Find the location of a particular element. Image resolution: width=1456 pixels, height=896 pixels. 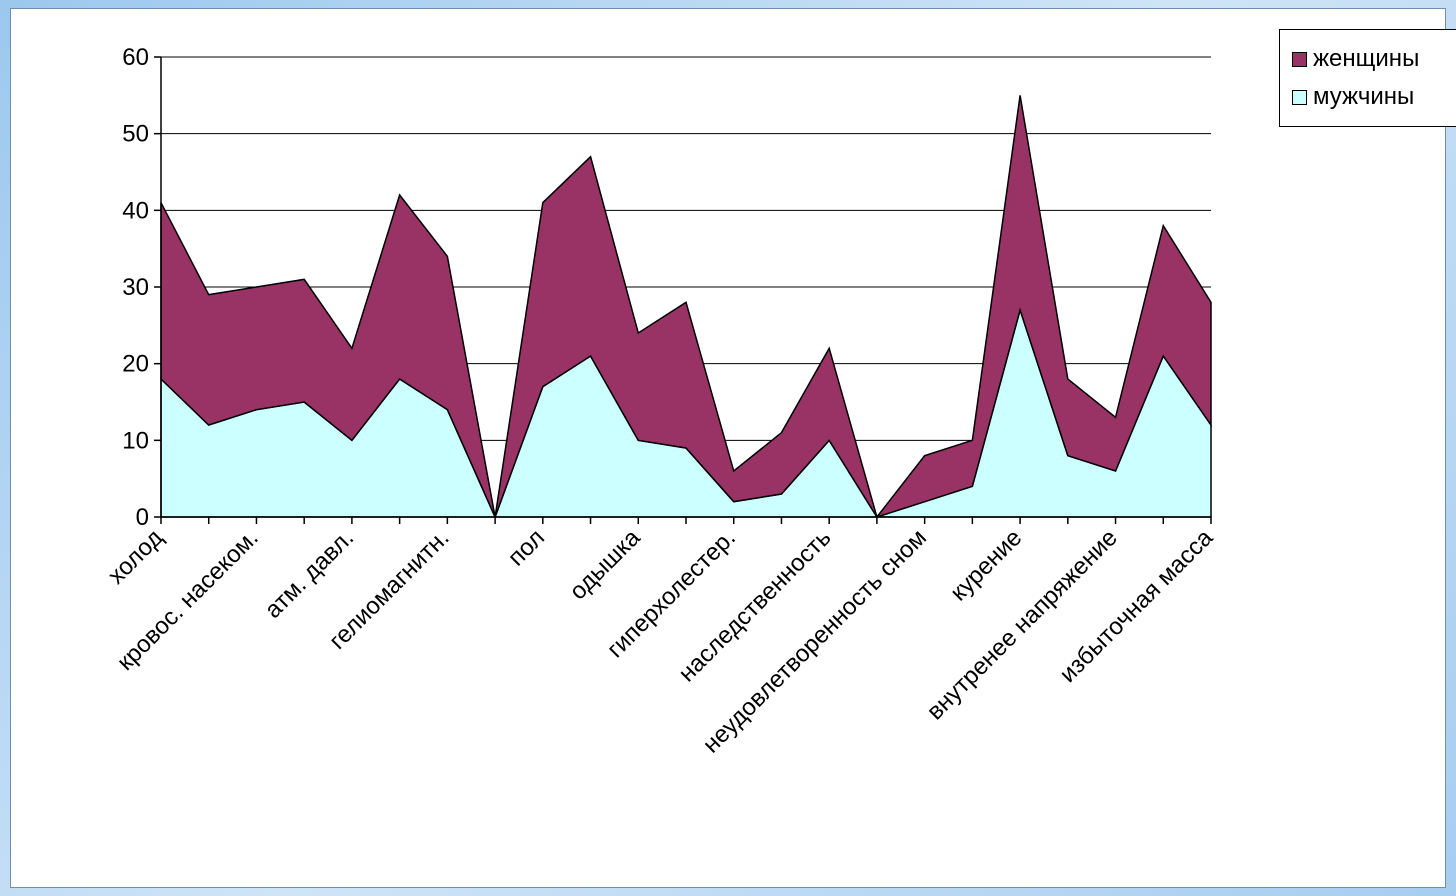

legend-swatch-women is located at coordinates (1299, 59).